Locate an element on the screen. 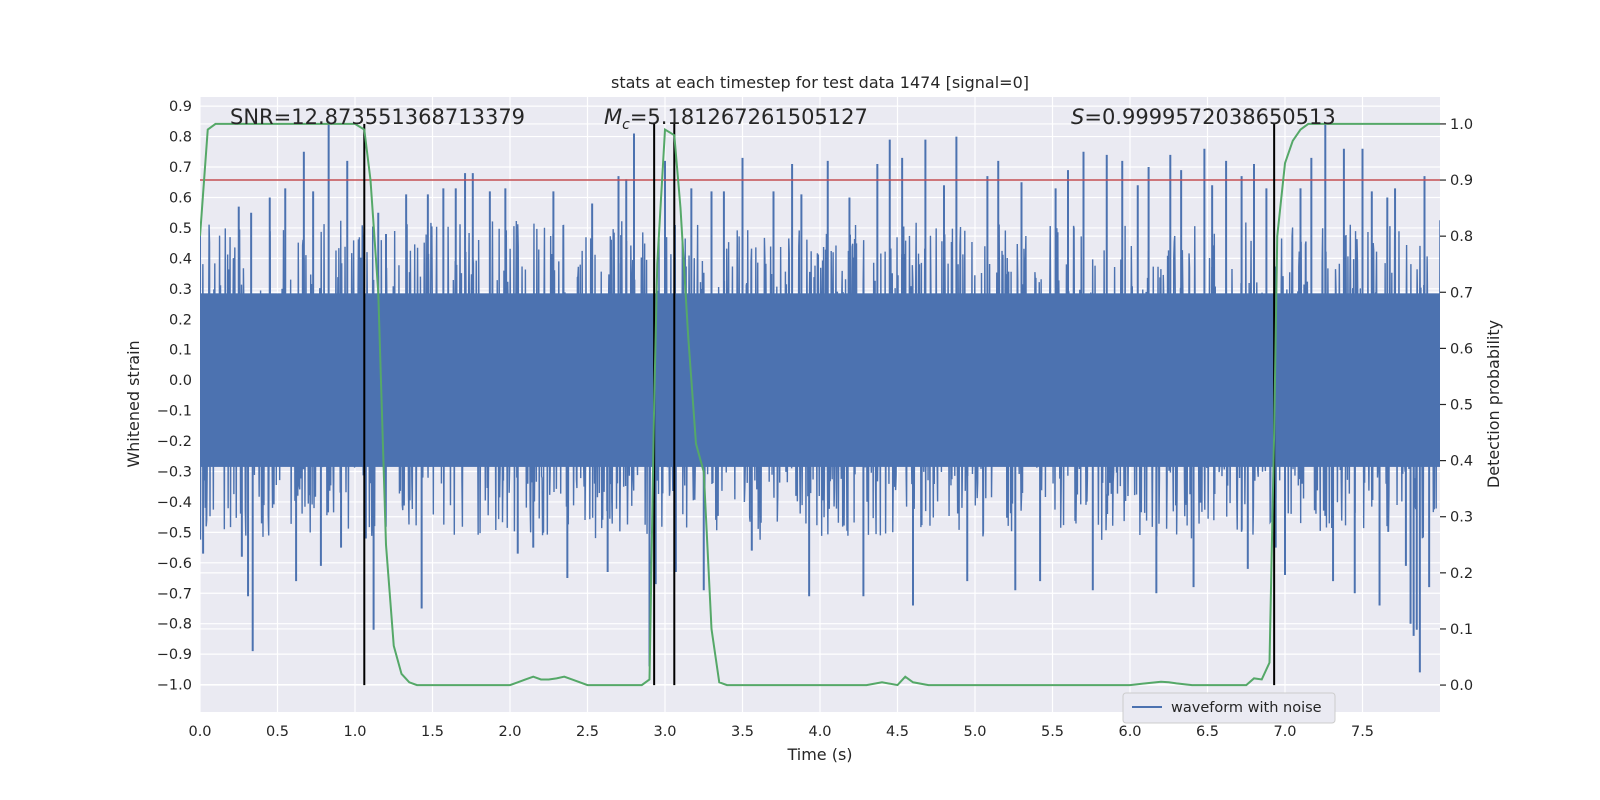 The width and height of the screenshot is (1600, 800). x-tick-label: 4.5 is located at coordinates (897, 732).